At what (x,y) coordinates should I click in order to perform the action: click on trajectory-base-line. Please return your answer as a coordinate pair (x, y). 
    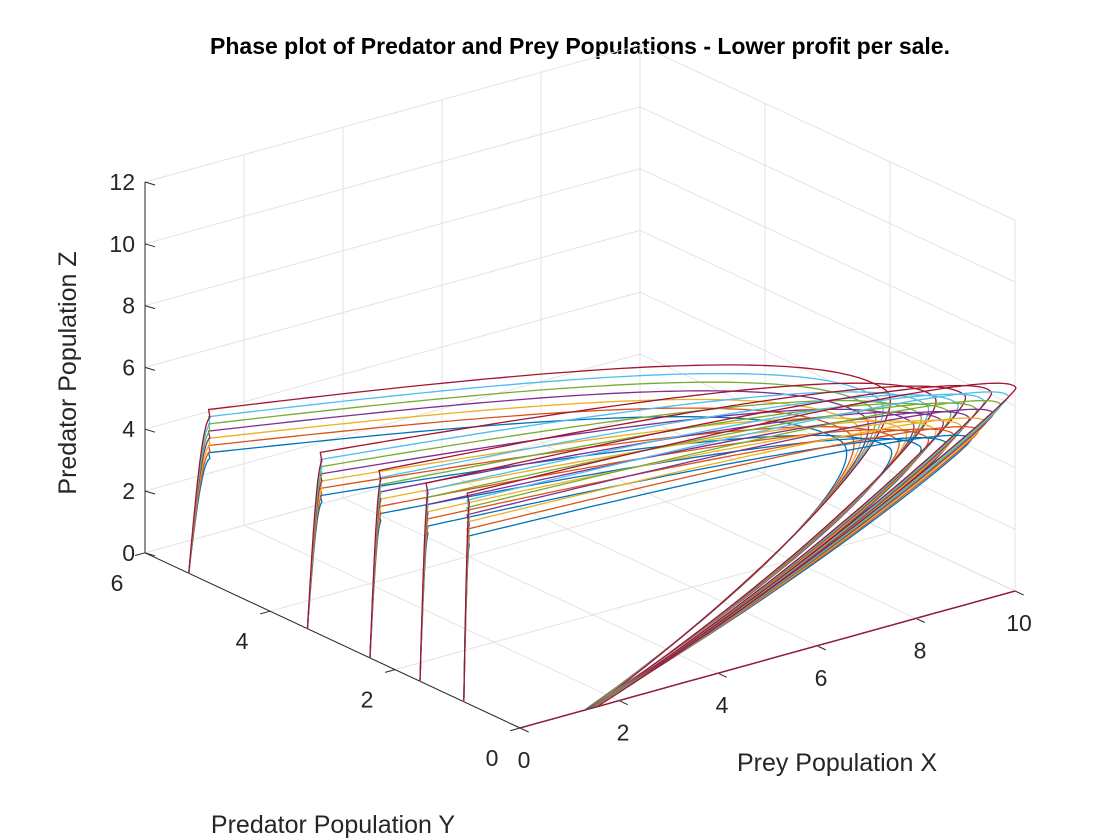
    Looking at the image, I should click on (767, 659).